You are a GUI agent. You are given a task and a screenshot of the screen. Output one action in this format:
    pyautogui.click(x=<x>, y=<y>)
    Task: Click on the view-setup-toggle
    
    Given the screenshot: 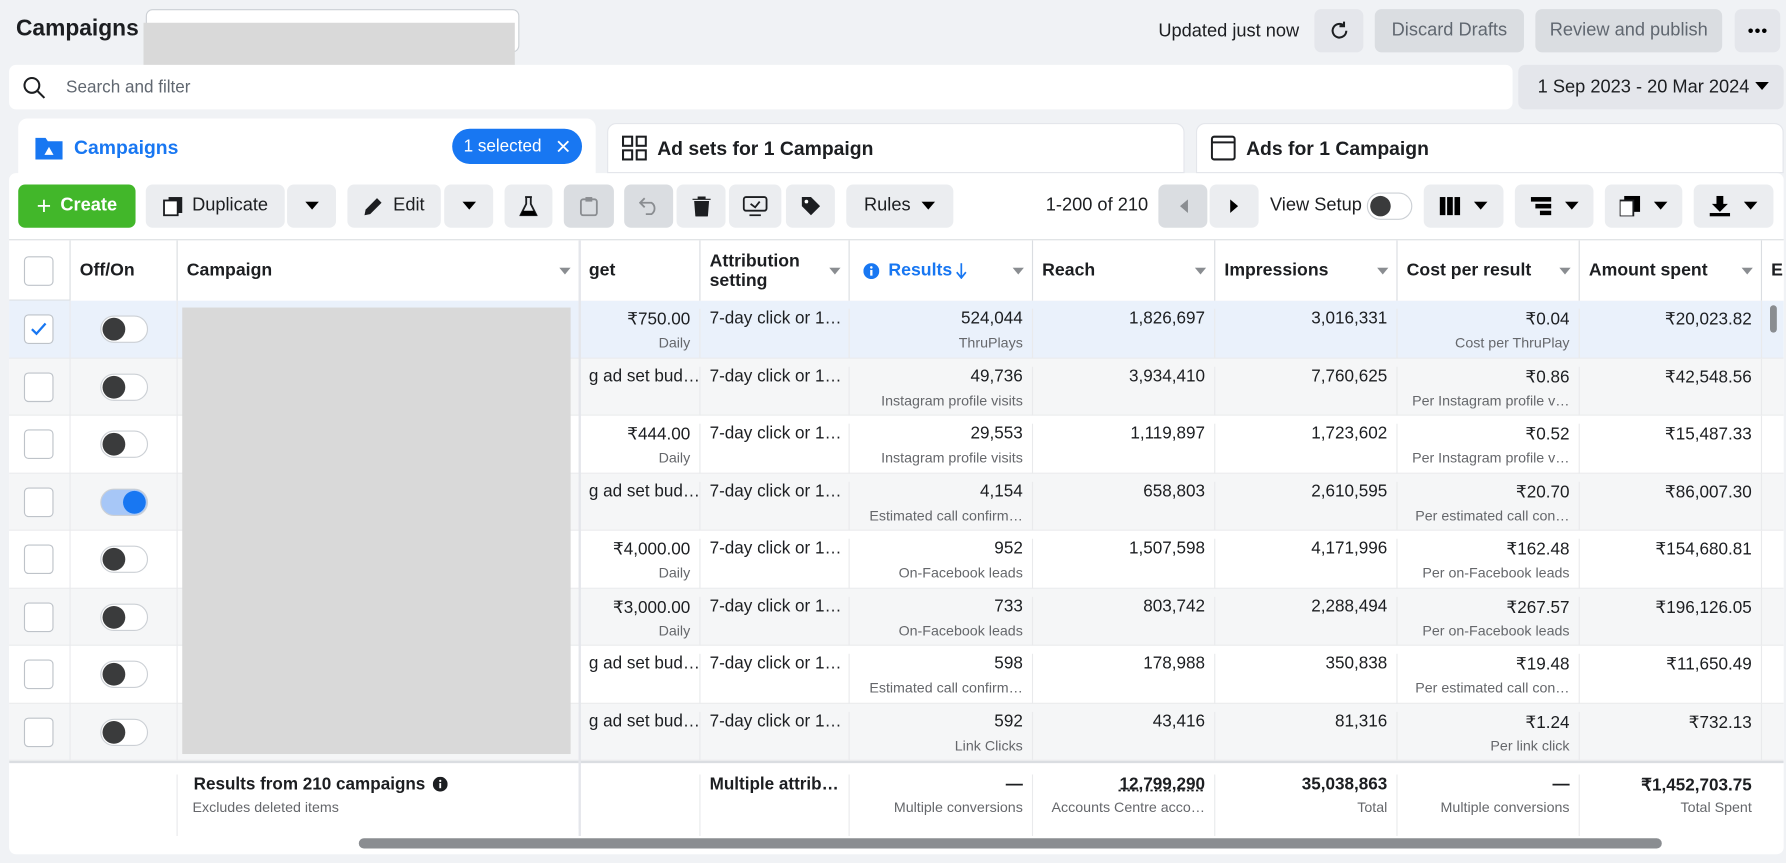 What is the action you would take?
    pyautogui.click(x=1390, y=205)
    